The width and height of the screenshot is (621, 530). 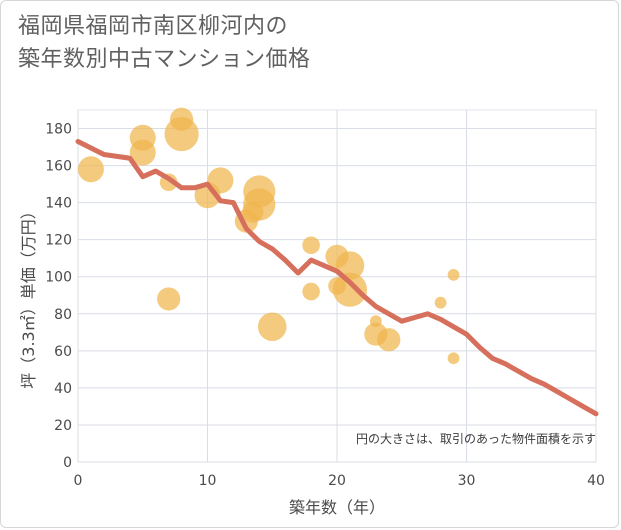 What do you see at coordinates (298, 43) in the screenshot?
I see `chart-title: 福岡県福岡市南区柳河内の 築年数別中古マンション価格` at bounding box center [298, 43].